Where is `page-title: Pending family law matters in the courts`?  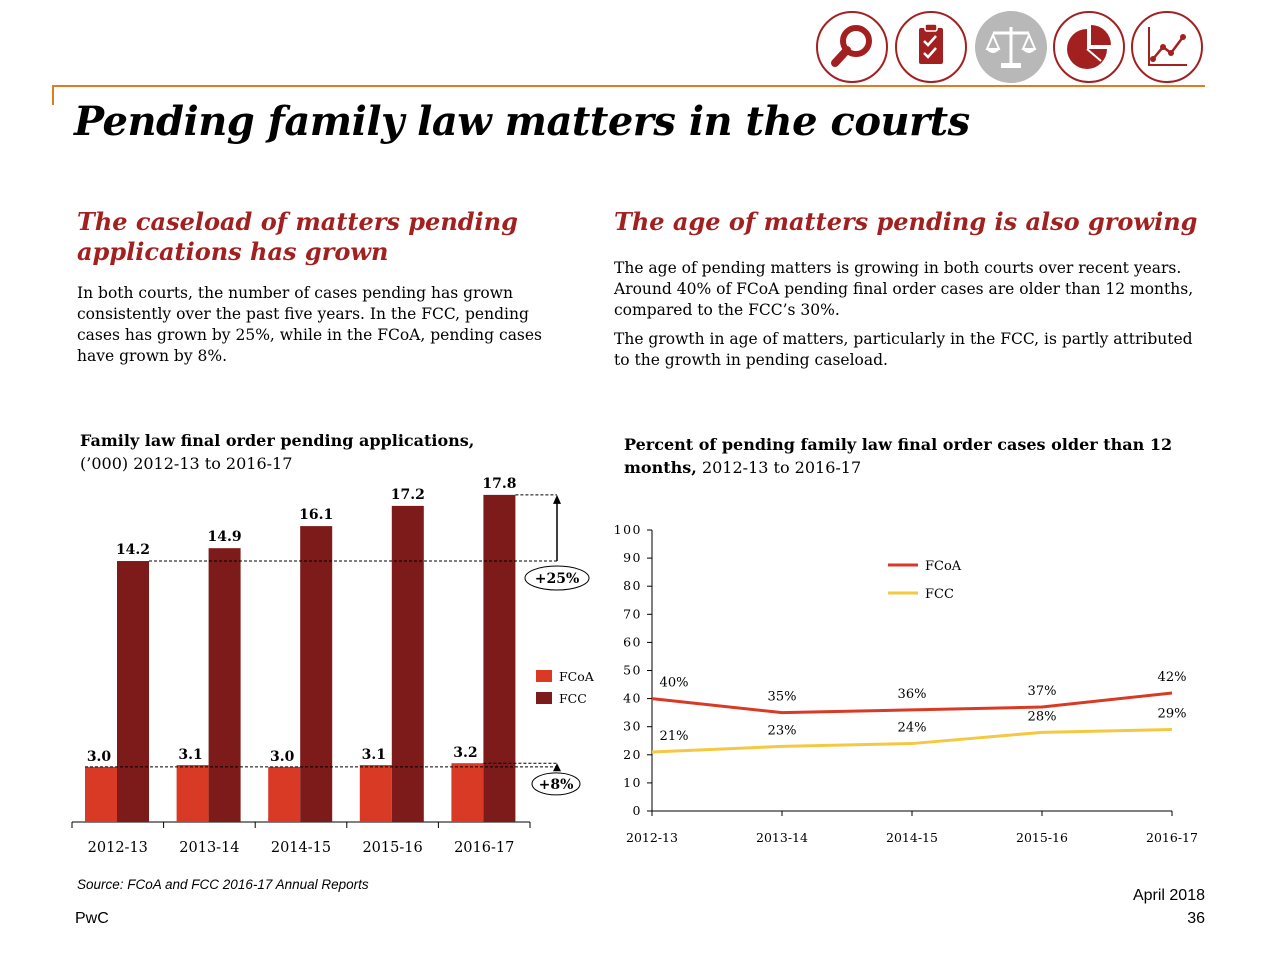 page-title: Pending family law matters in the courts is located at coordinates (522, 121).